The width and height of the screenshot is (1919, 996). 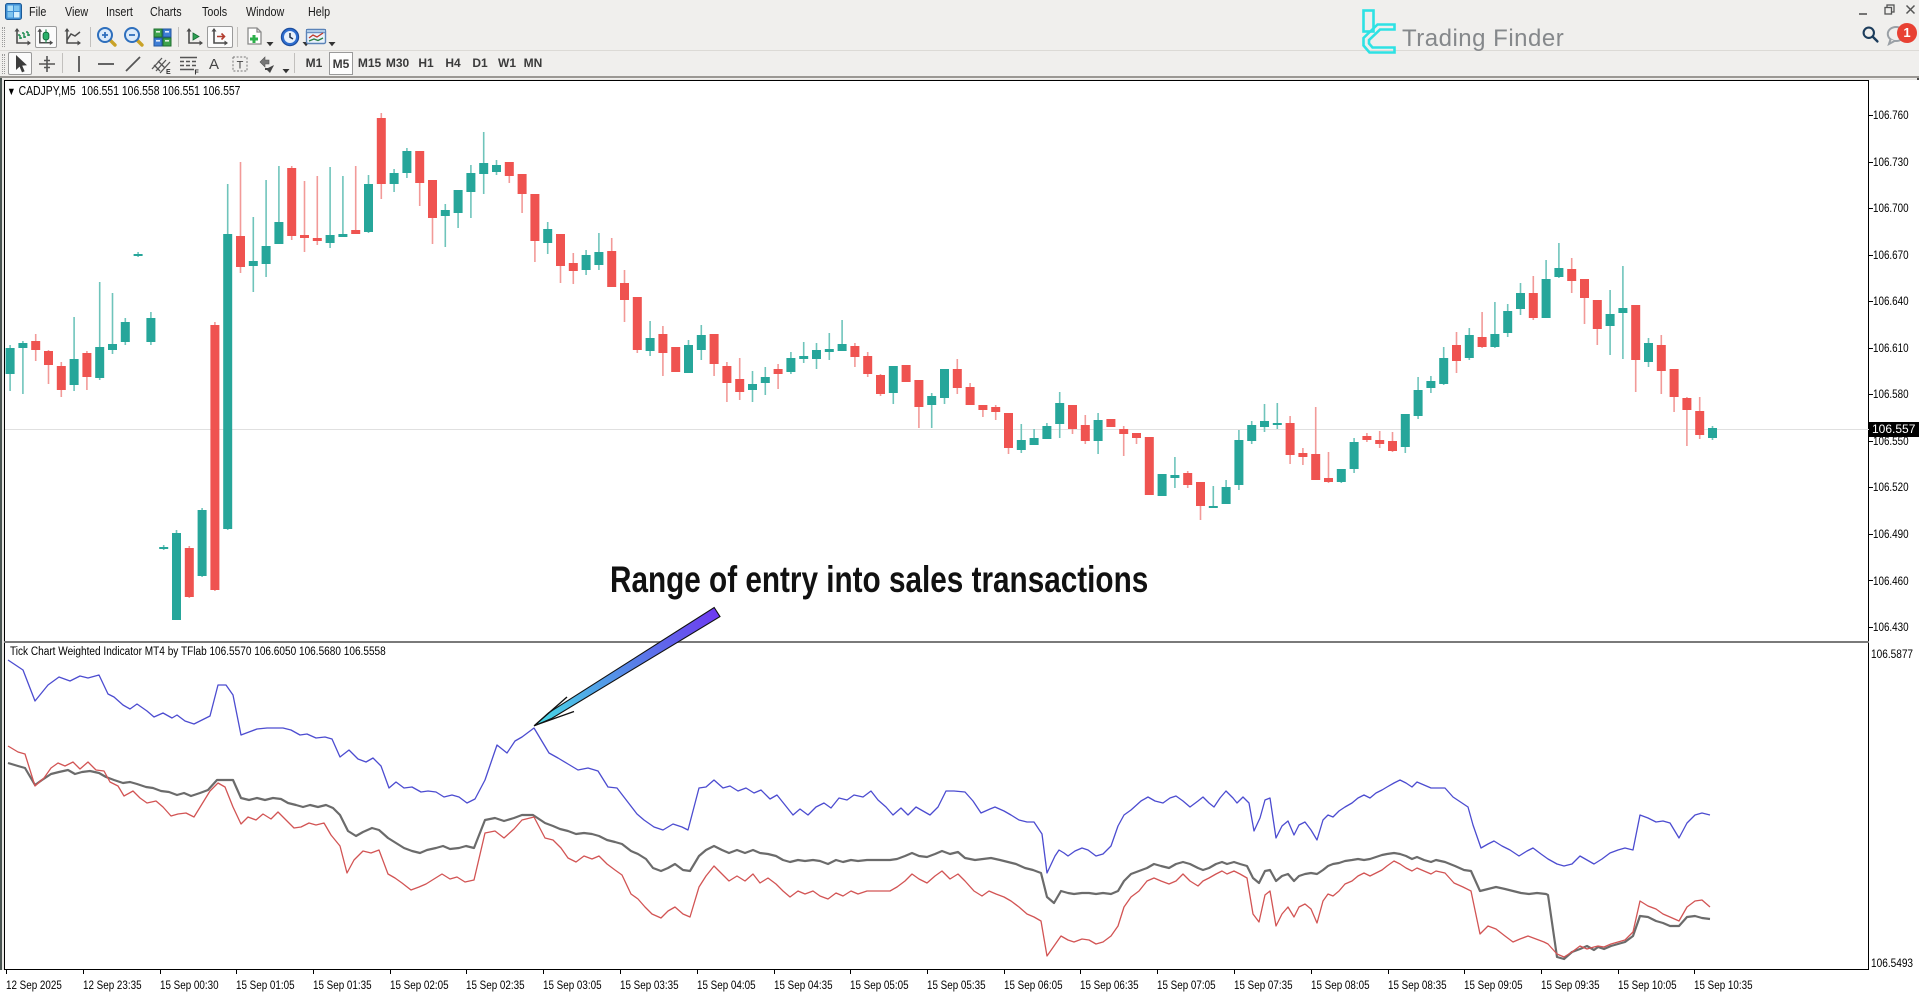 What do you see at coordinates (196, 72) in the screenshot?
I see `svg-text: F` at bounding box center [196, 72].